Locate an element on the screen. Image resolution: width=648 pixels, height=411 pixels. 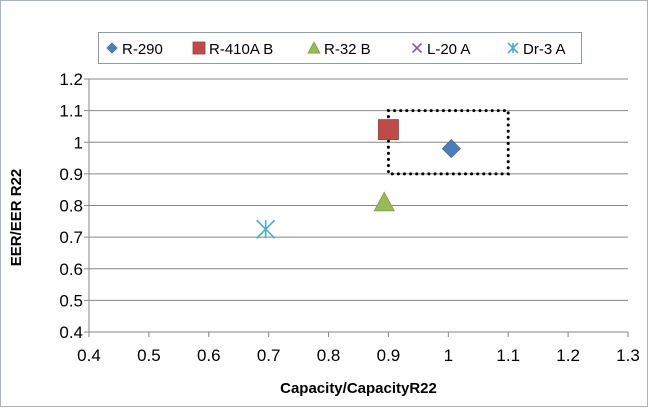
marker-stroke is located at coordinates (417, 48).